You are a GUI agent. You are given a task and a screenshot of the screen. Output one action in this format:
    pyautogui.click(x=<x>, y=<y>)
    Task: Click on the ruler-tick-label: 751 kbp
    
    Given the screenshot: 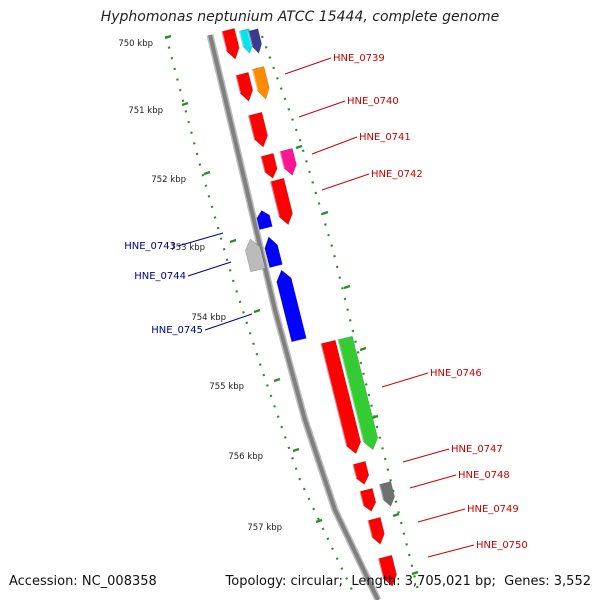 What is the action you would take?
    pyautogui.click(x=145, y=111)
    